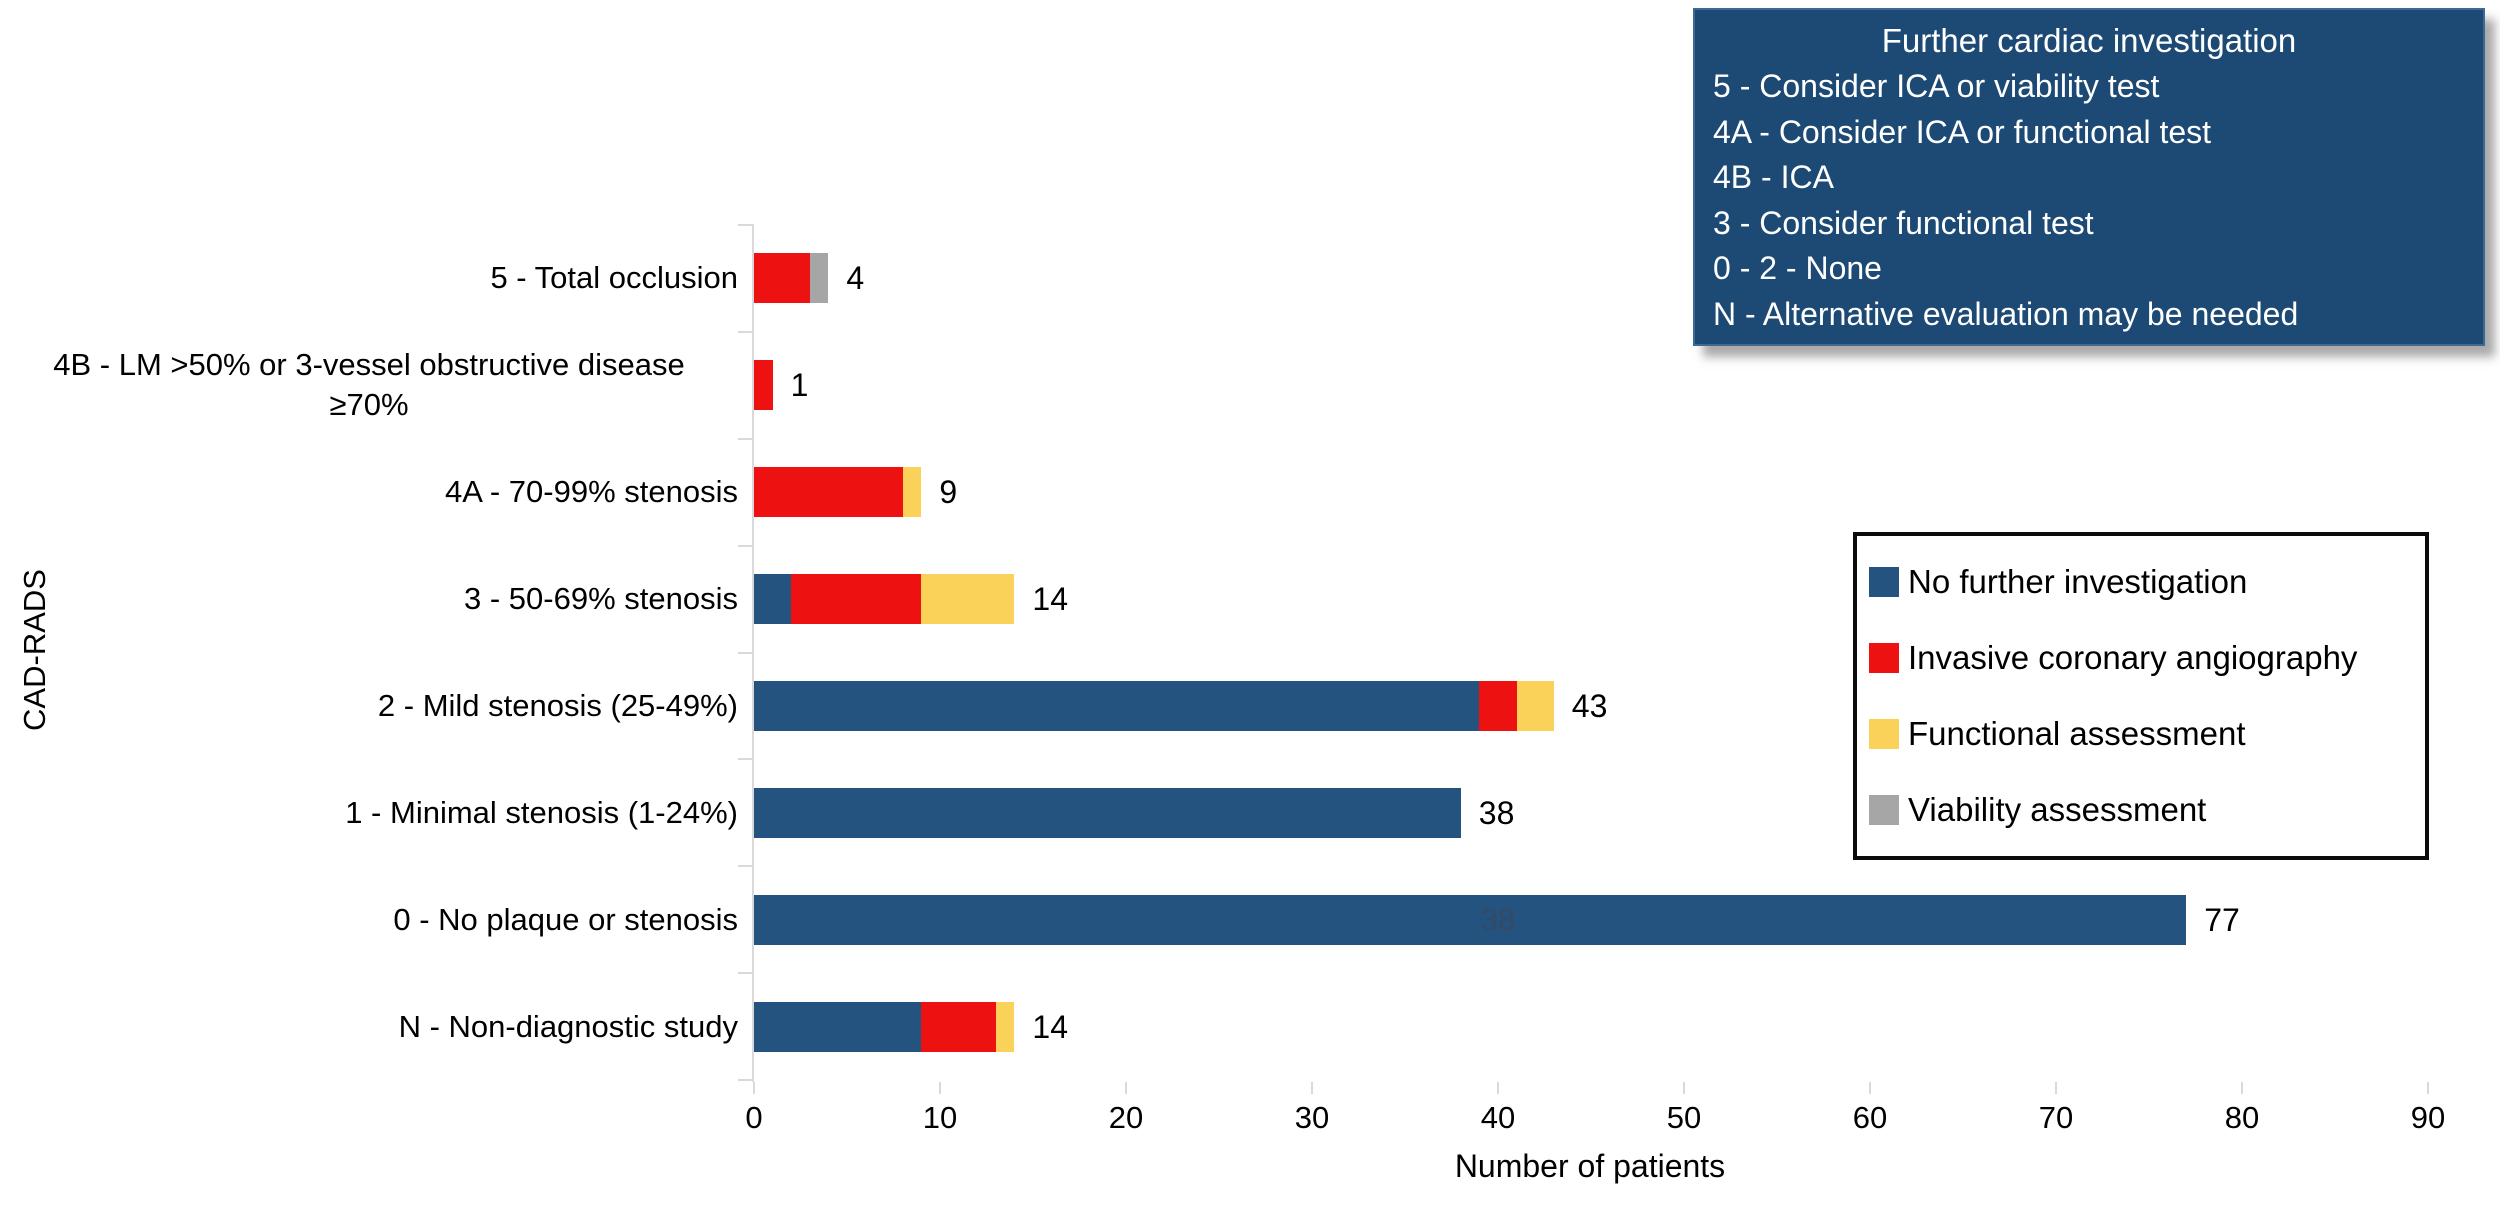 The image size is (2500, 1206). I want to click on bar-total-label: 38, so click(1496, 812).